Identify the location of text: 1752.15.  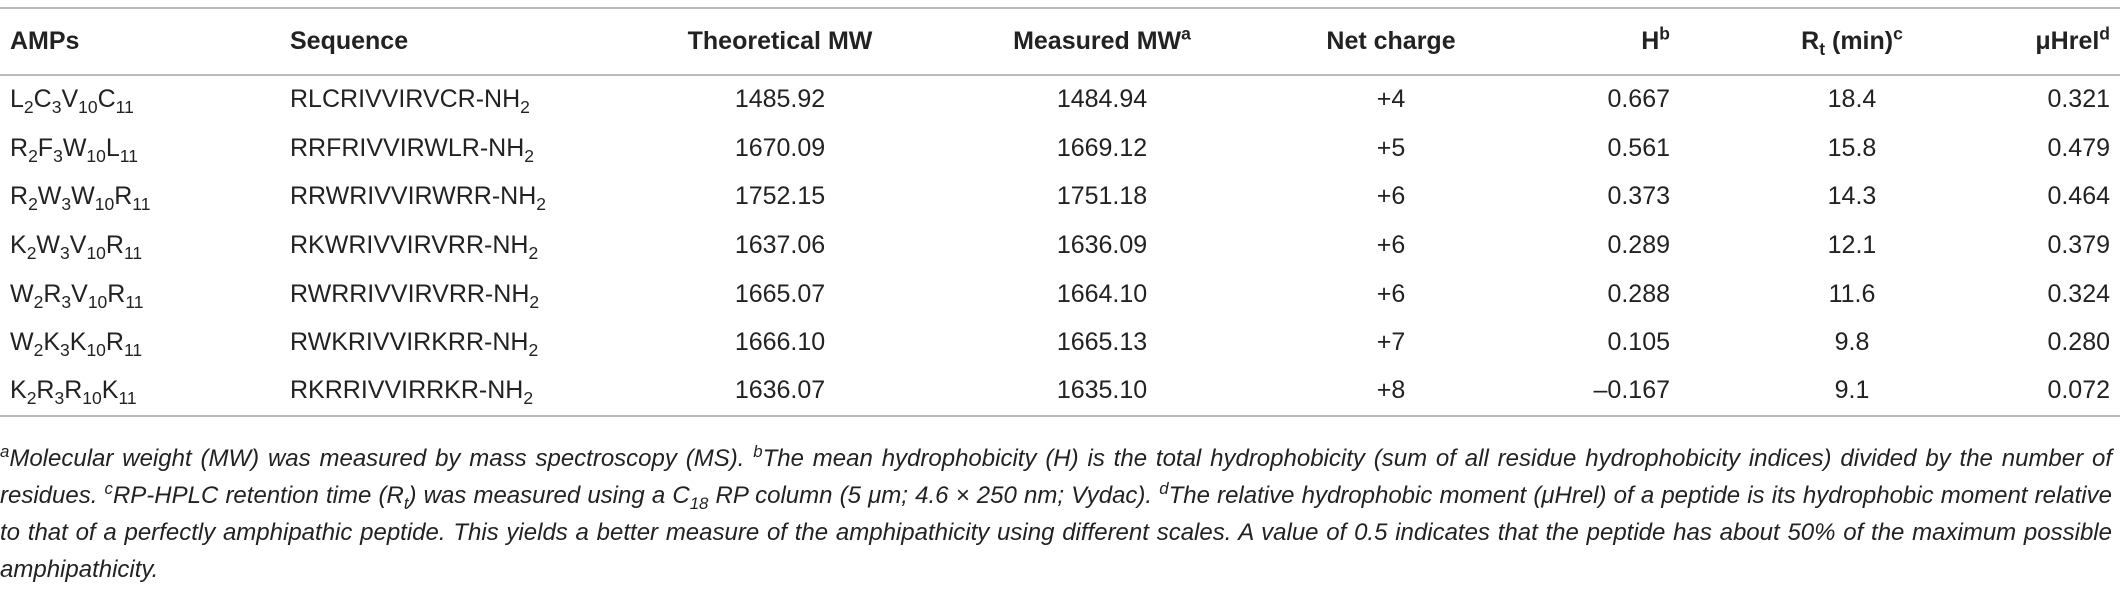
(780, 196).